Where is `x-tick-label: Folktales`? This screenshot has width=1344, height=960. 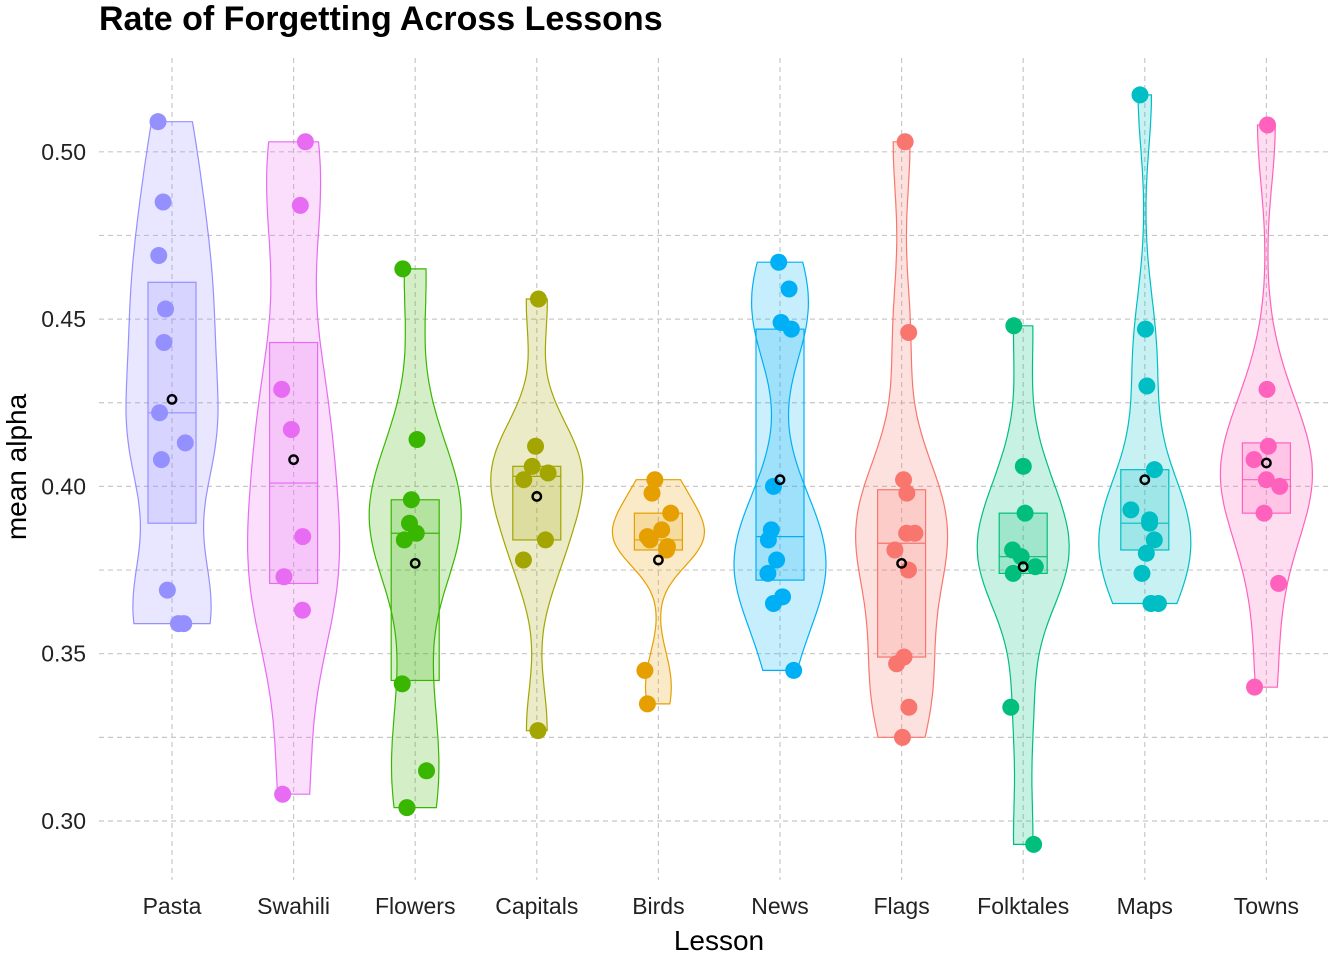 x-tick-label: Folktales is located at coordinates (1023, 906).